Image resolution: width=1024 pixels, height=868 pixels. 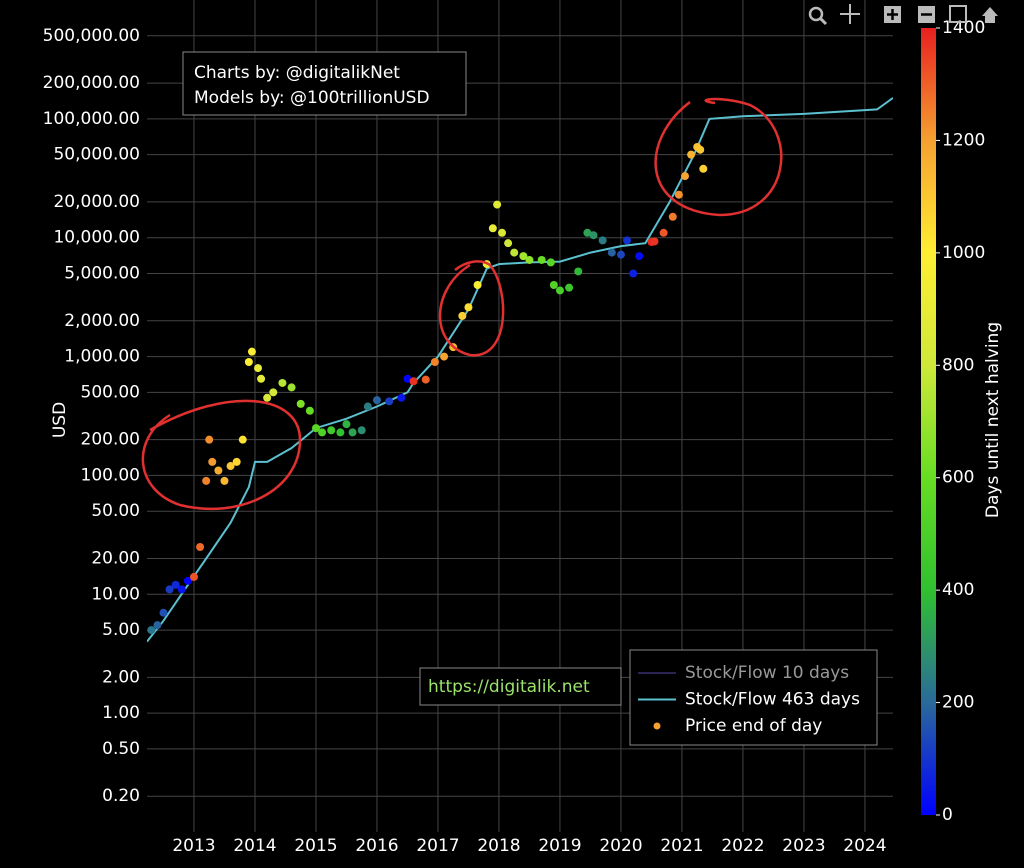 What do you see at coordinates (121, 677) in the screenshot?
I see `y-tick-label: 2.00` at bounding box center [121, 677].